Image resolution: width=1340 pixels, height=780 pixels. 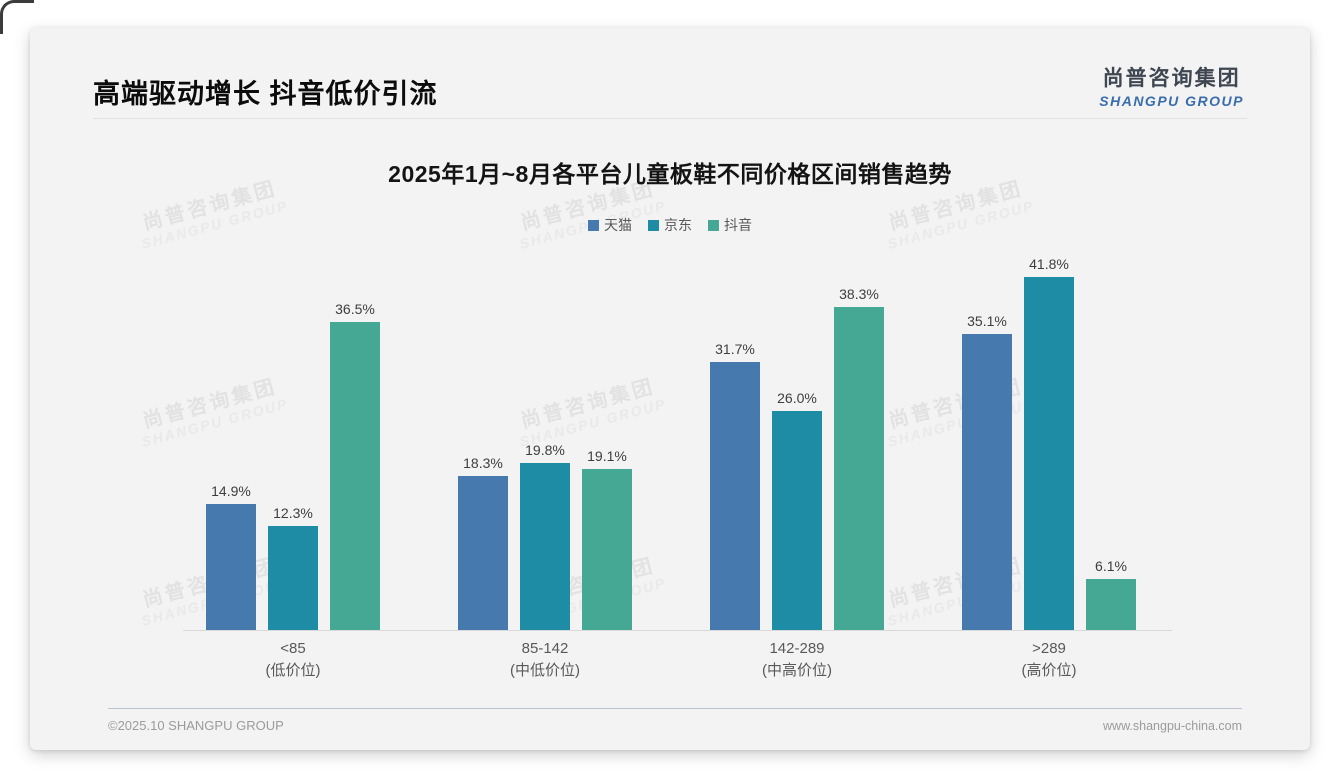 I want to click on legend-item: 京东, so click(x=670, y=225).